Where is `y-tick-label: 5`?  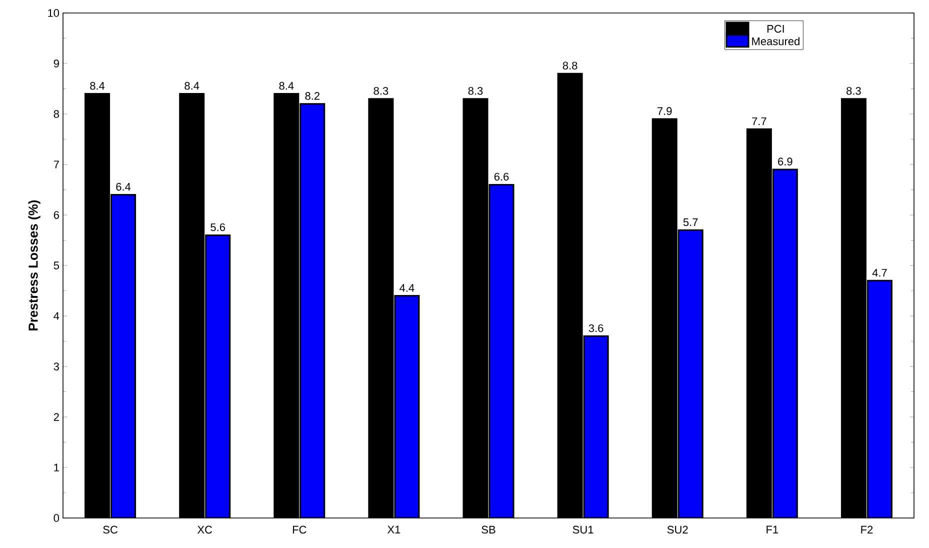
y-tick-label: 5 is located at coordinates (57, 266).